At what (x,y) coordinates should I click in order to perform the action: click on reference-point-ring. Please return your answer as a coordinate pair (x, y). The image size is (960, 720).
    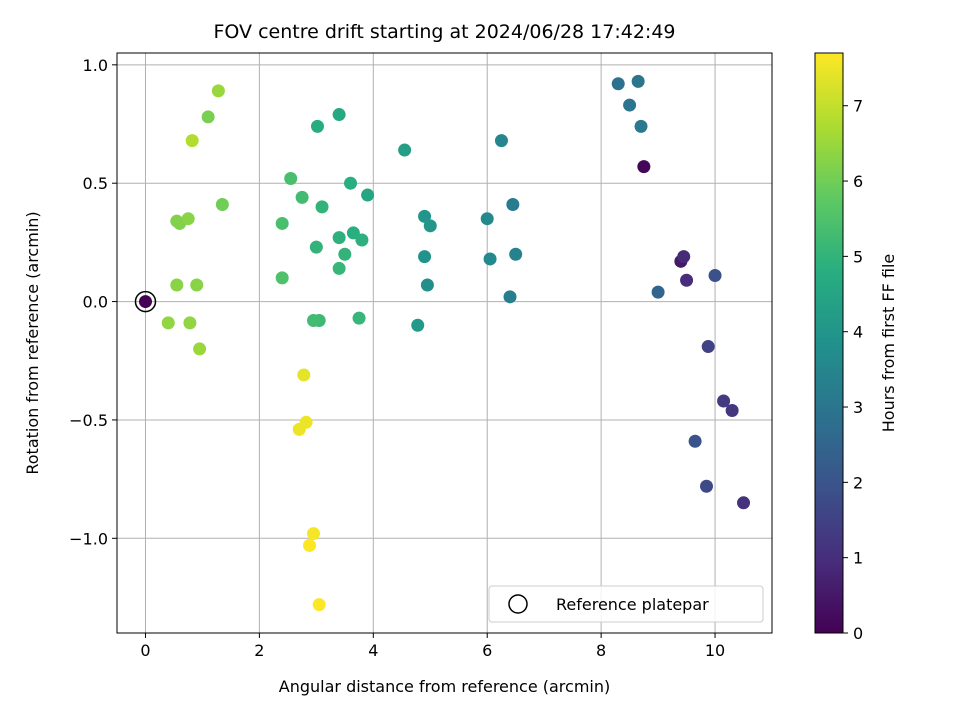
    Looking at the image, I should click on (145, 301).